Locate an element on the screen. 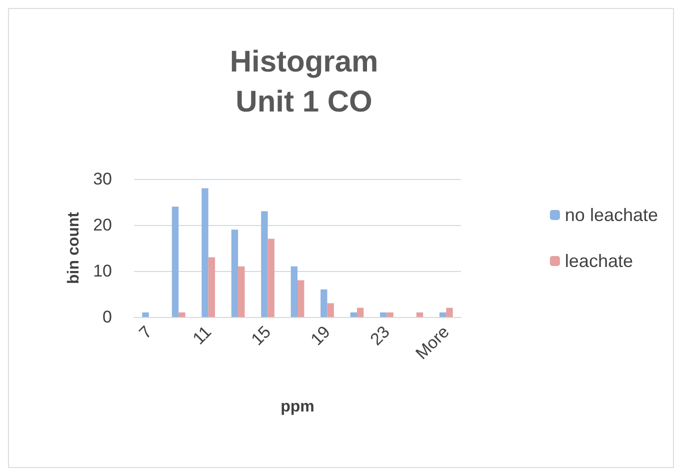 This screenshot has height=476, width=682. y-tick-label: 20 is located at coordinates (102, 225).